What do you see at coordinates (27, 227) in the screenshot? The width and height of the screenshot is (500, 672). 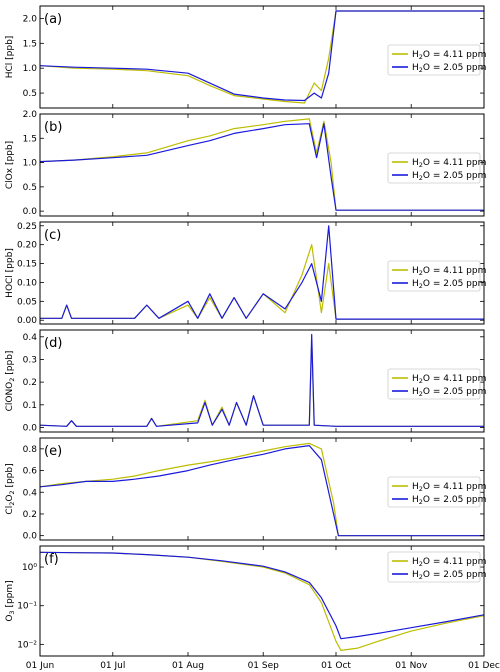 I see `y-tick-label-3-5: 0.25` at bounding box center [27, 227].